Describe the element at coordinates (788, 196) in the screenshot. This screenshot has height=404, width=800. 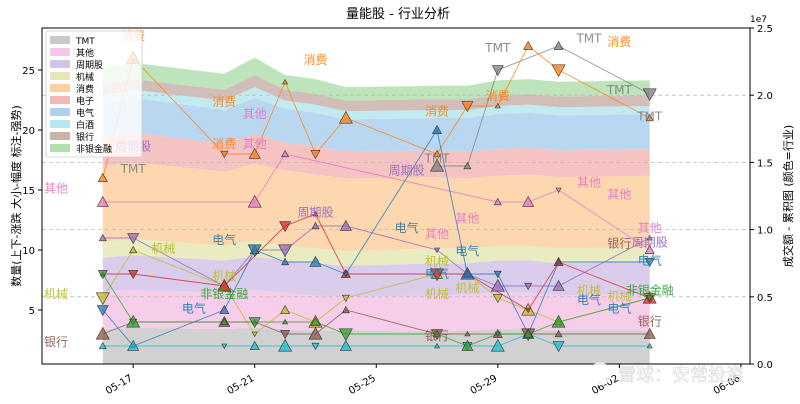
I see `right-axis-label: 成交额 - 累积图 (颜色=行业)` at that location.